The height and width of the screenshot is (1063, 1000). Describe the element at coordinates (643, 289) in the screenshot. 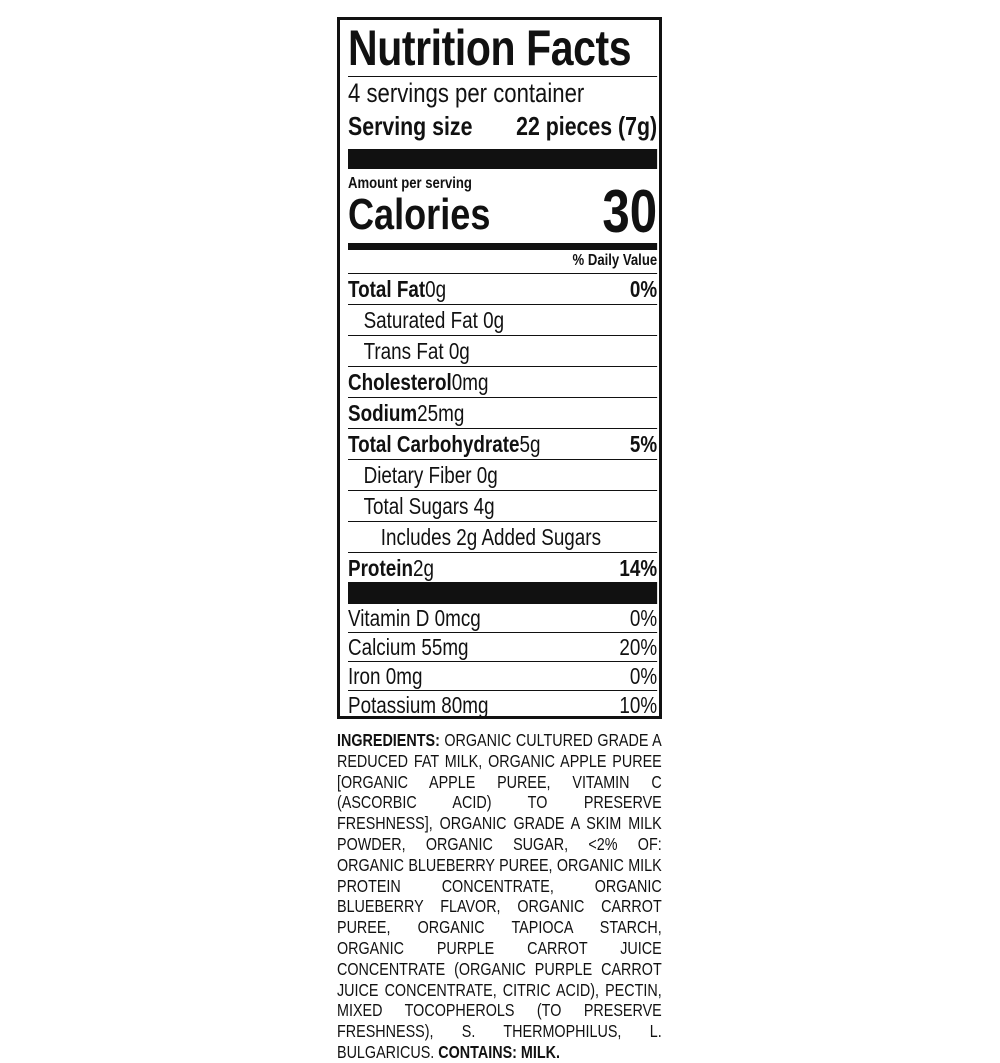

I see `nutrient-daily-value: 0%` at that location.